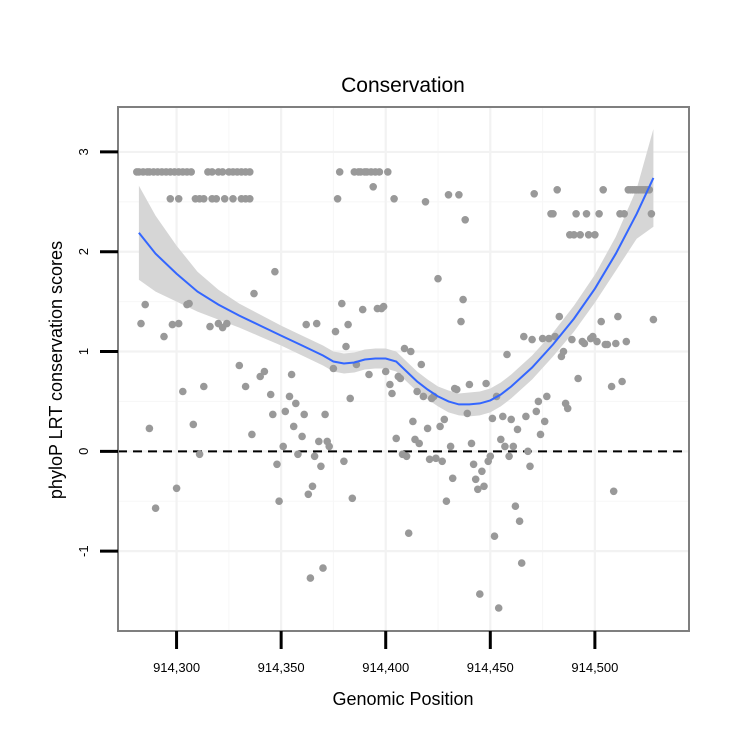 Image resolution: width=750 pixels, height=750 pixels. Describe the element at coordinates (83, 551) in the screenshot. I see `y-tick-label: -1` at that location.